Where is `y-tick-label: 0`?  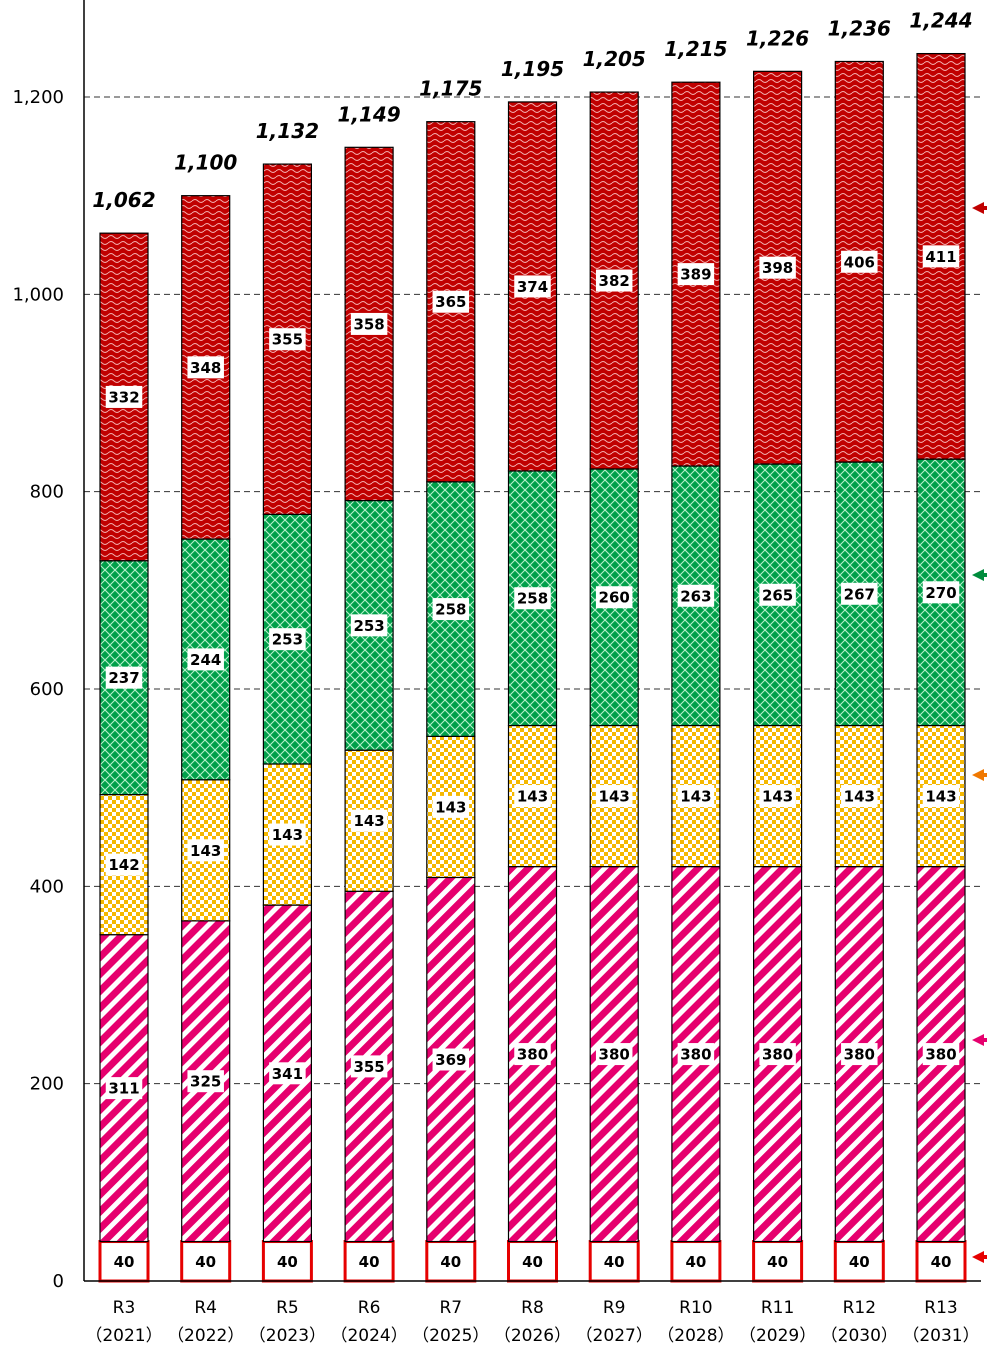
y-tick-label: 0 is located at coordinates (58, 1281).